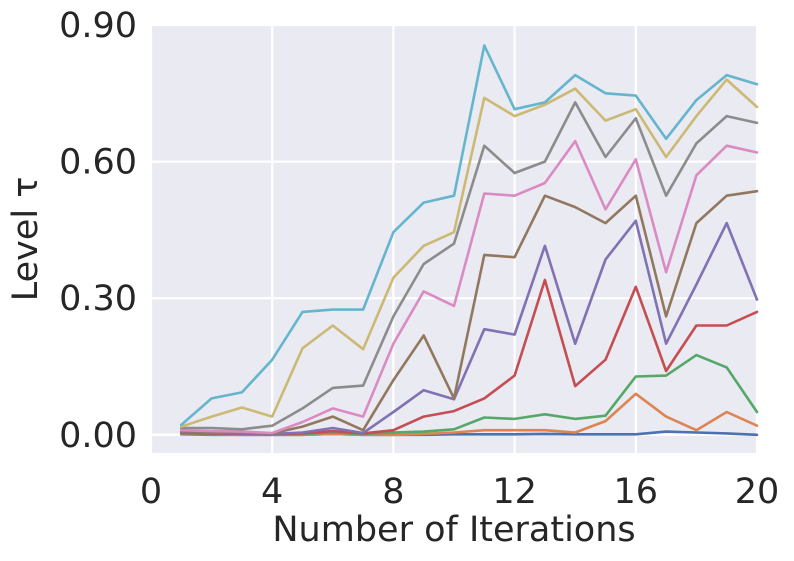 The height and width of the screenshot is (561, 794). Describe the element at coordinates (26, 239) in the screenshot. I see `y-axis-label: Level τ` at that location.